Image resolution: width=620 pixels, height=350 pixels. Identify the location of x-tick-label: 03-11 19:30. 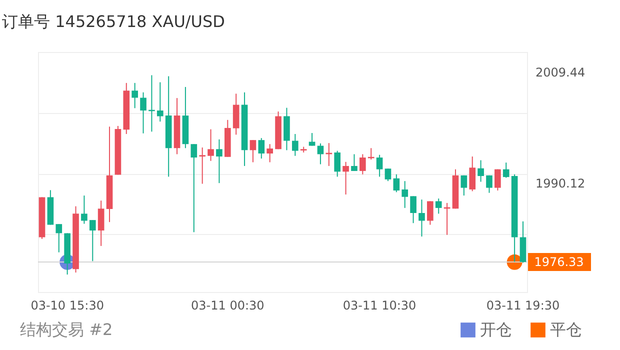
(523, 305).